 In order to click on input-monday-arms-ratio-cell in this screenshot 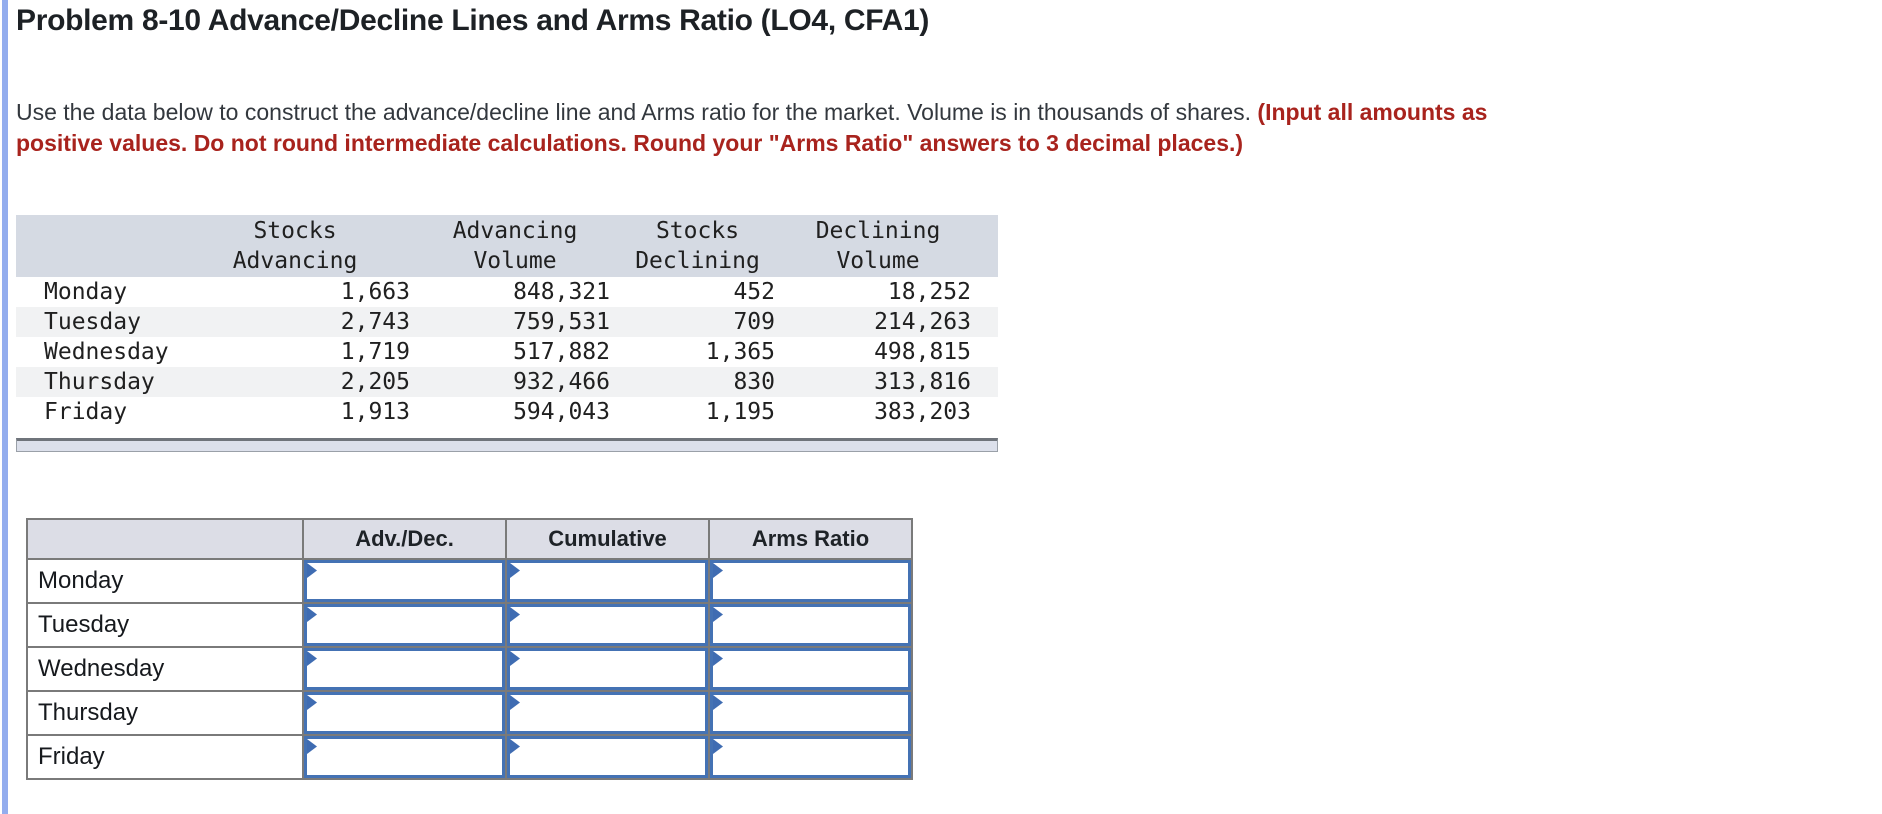, I will do `click(810, 581)`.